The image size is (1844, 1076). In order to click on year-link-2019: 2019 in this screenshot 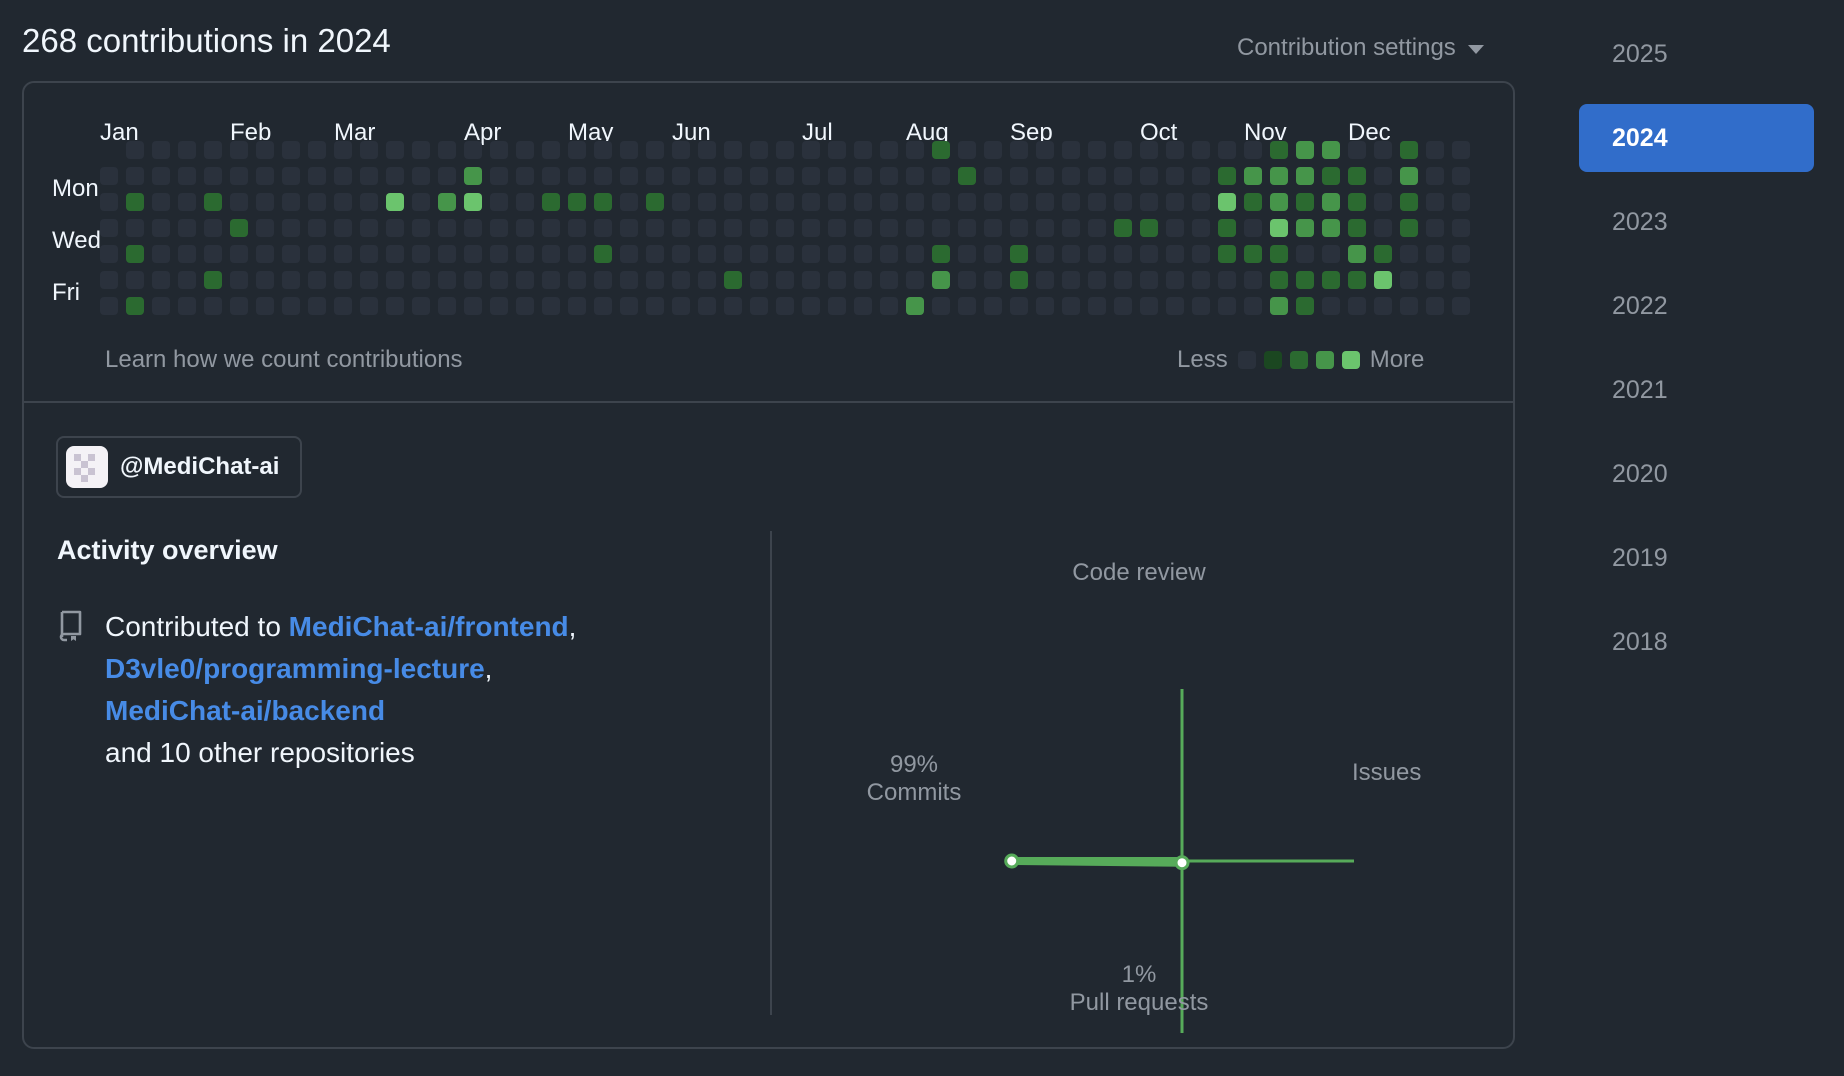, I will do `click(1640, 558)`.